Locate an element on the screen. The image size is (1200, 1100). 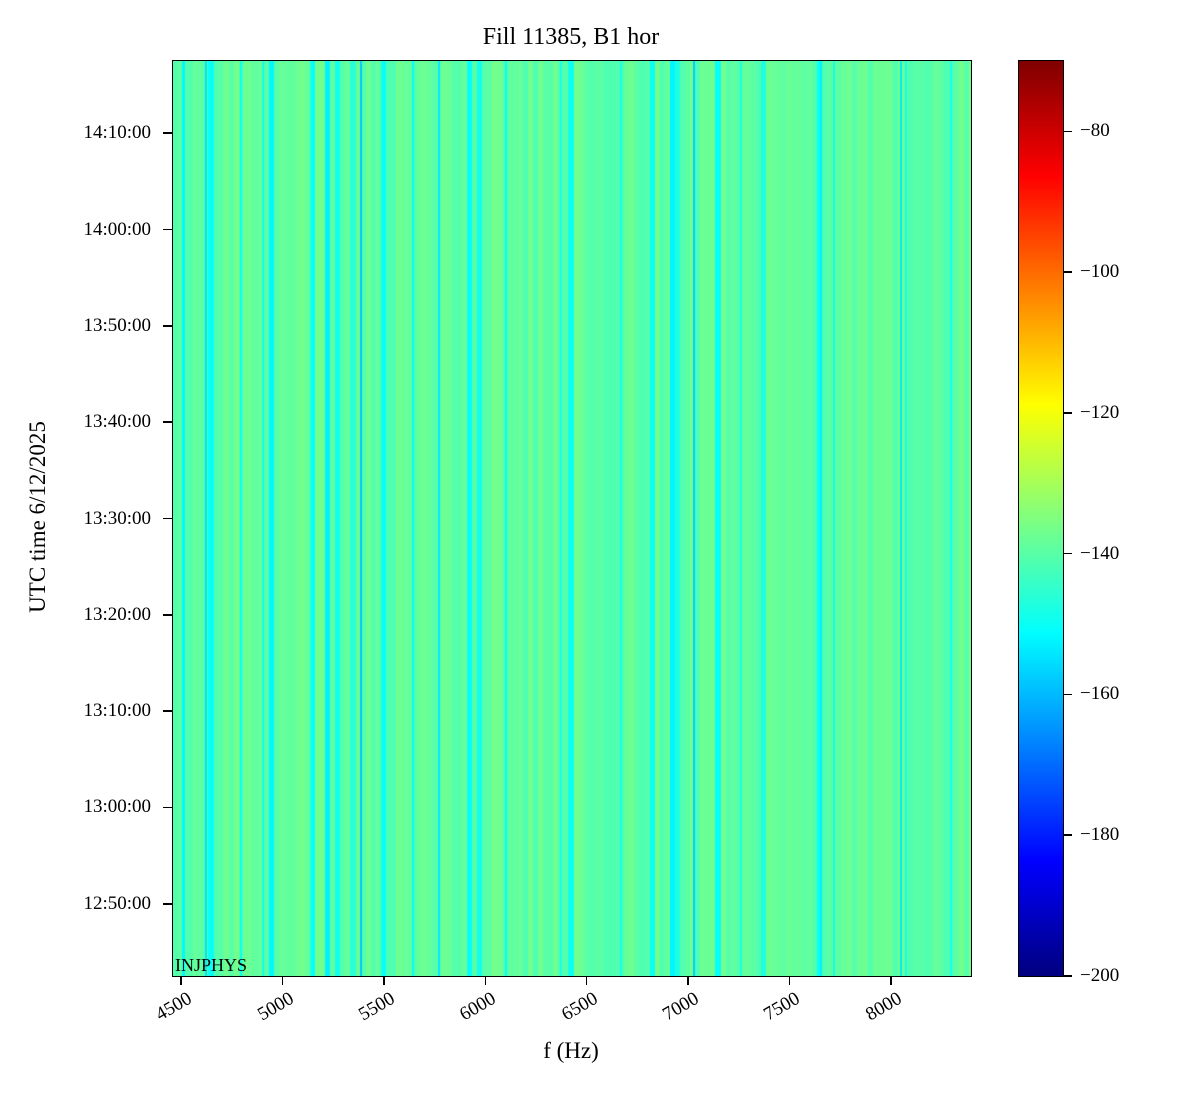
x-tick-label: 6000 is located at coordinates (478, 1007).